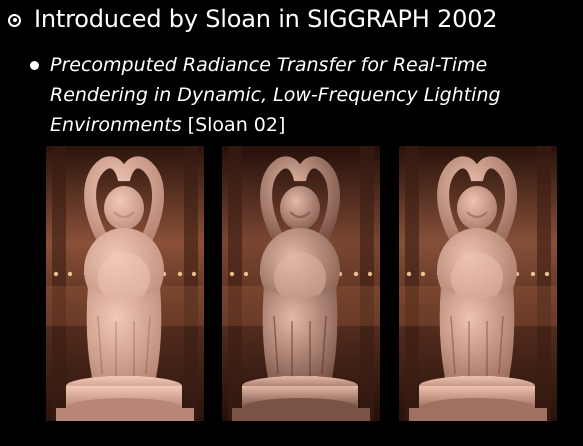 Image resolution: width=583 pixels, height=446 pixels. What do you see at coordinates (34, 65) in the screenshot?
I see `dot-bullet-icon` at bounding box center [34, 65].